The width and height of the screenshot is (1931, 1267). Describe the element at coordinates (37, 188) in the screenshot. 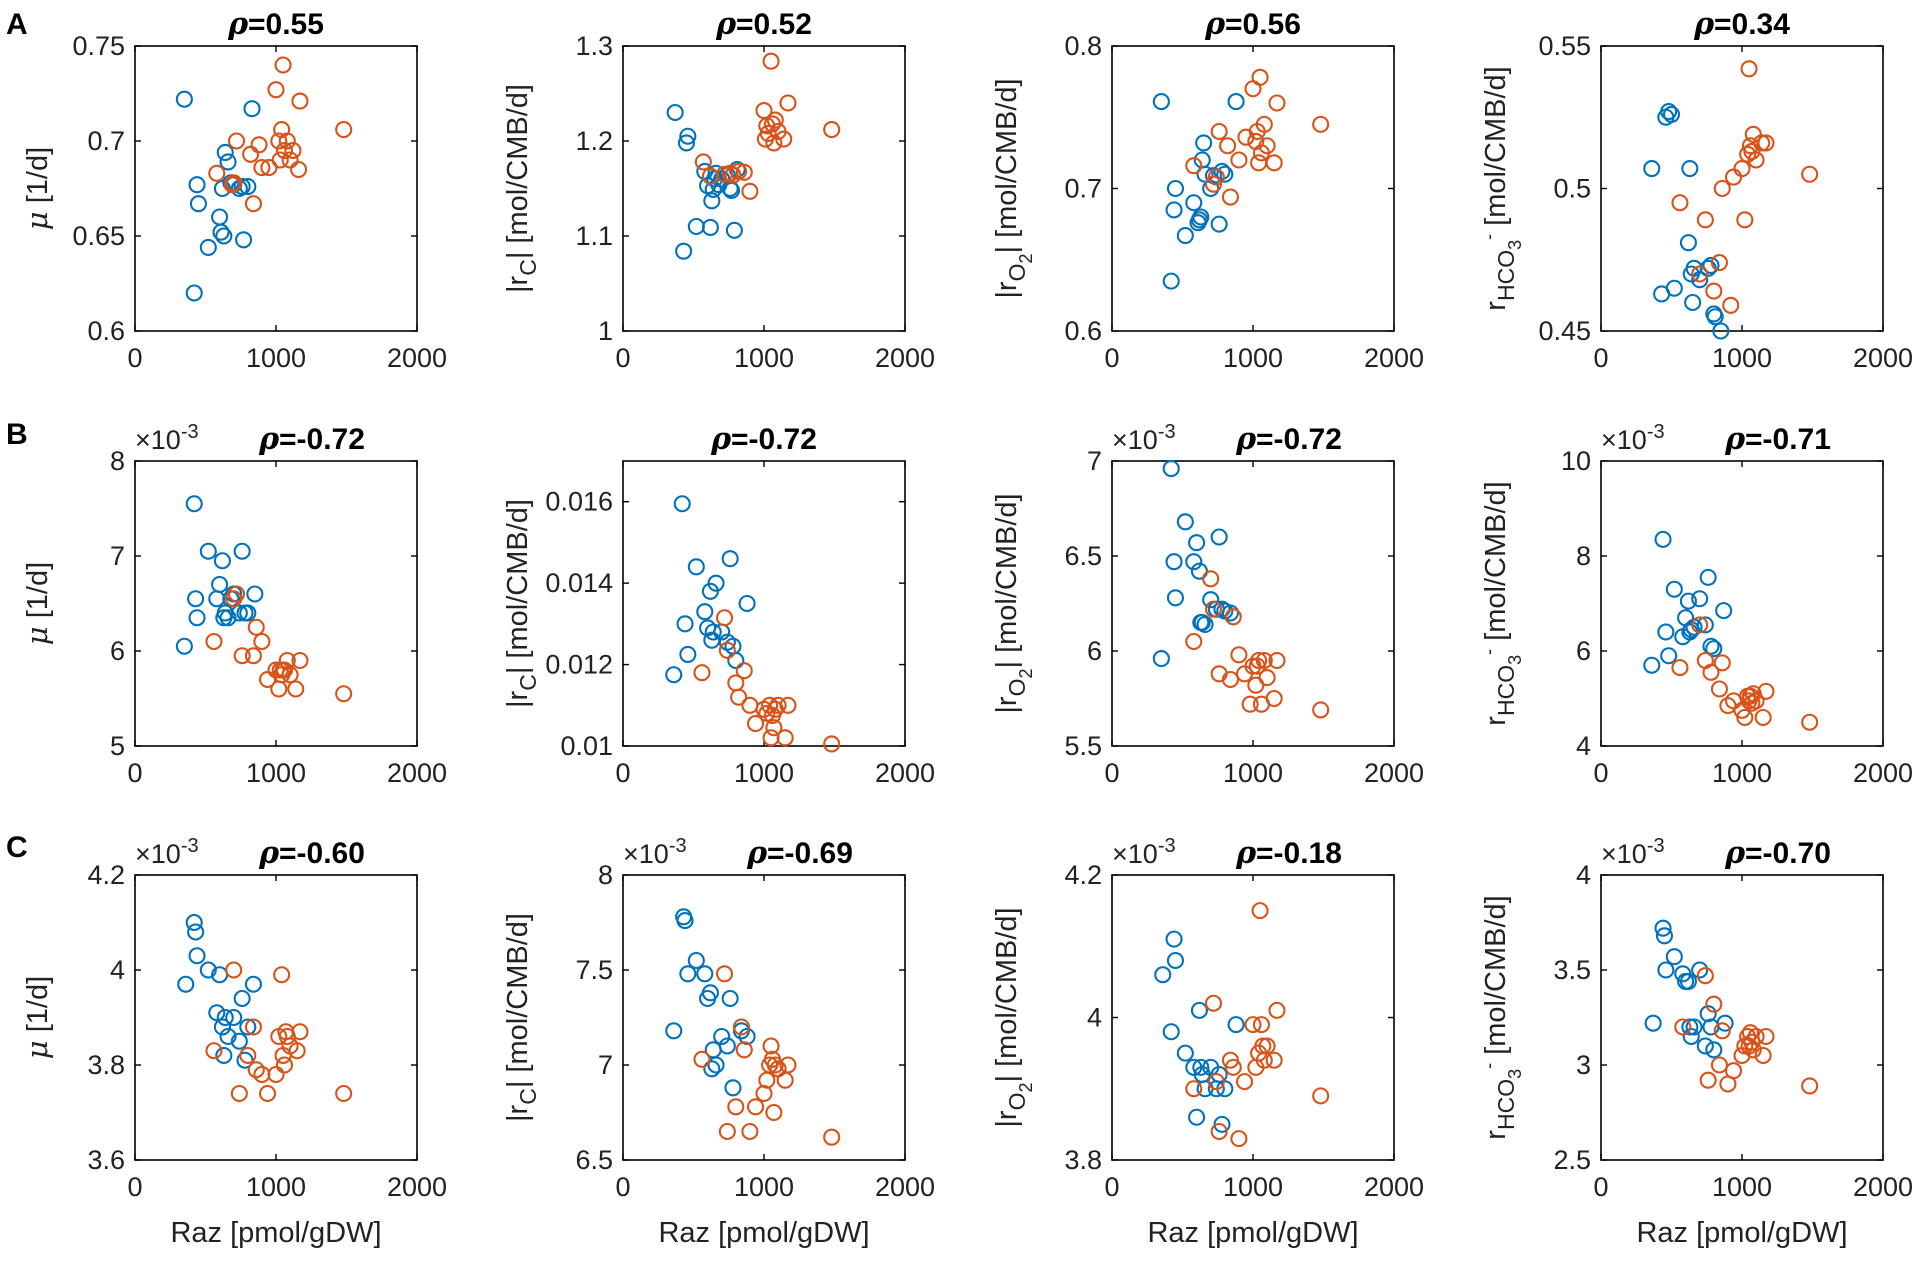

I see `y-axis-label: μ [1/d]` at that location.